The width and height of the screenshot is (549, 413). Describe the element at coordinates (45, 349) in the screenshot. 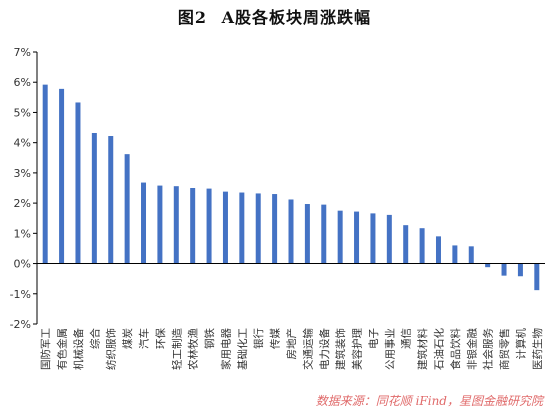

I see `x-tick-label: 国防军工` at that location.